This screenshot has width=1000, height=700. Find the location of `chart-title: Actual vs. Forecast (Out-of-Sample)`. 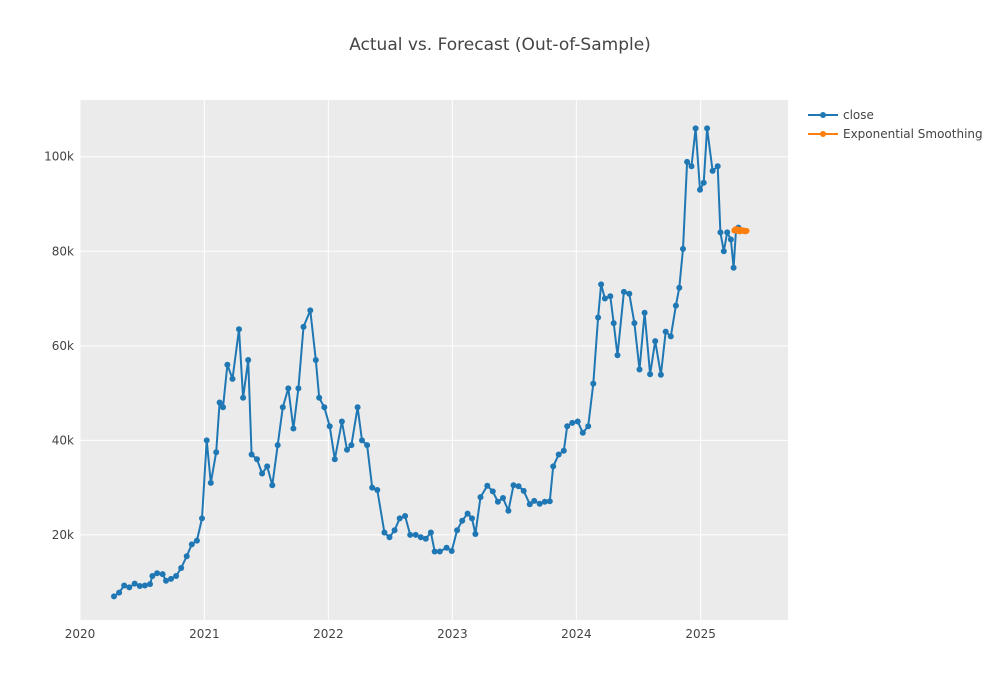

chart-title: Actual vs. Forecast (Out-of-Sample) is located at coordinates (500, 45).